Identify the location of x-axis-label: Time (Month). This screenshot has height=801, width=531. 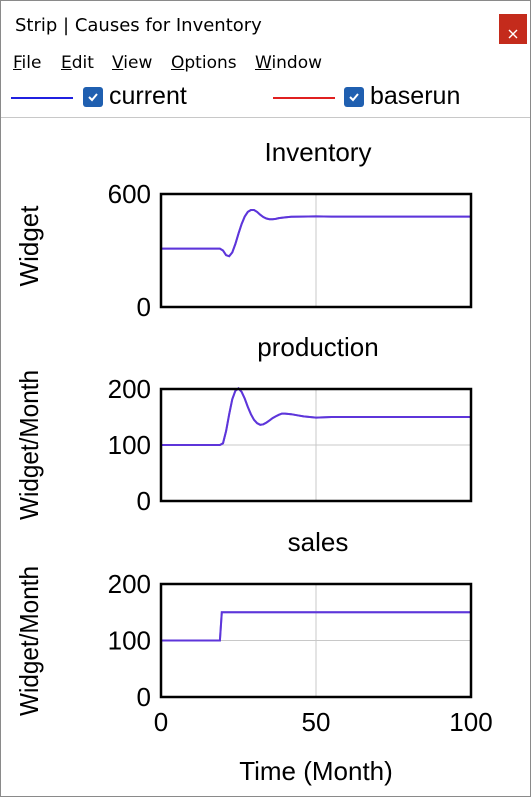
(316, 771).